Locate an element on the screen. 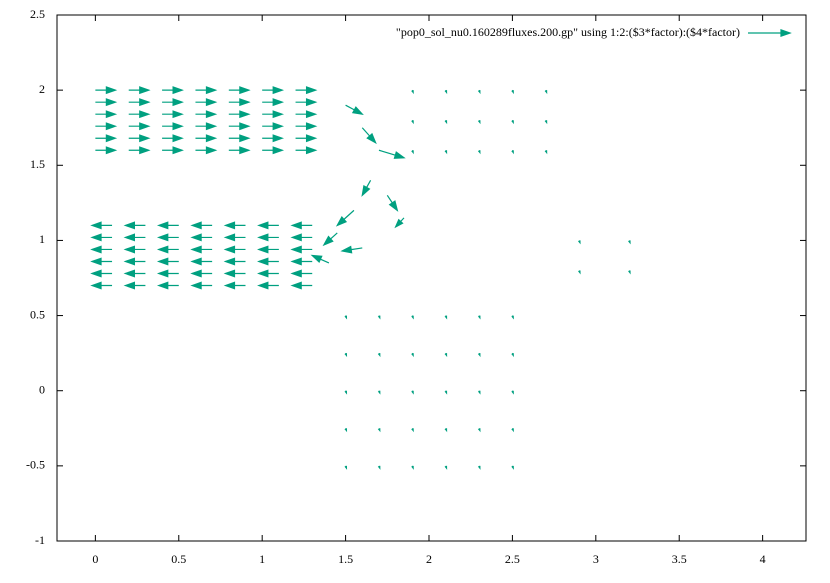 This screenshot has width=830, height=583. y-tick-label: 1 is located at coordinates (42, 239).